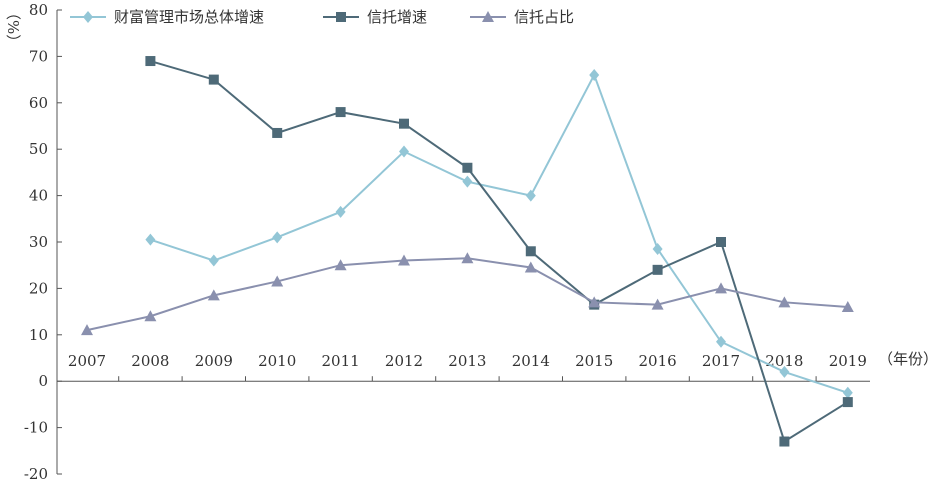 The height and width of the screenshot is (482, 940). Describe the element at coordinates (658, 361) in the screenshot. I see `x-tick-label: 2016` at that location.